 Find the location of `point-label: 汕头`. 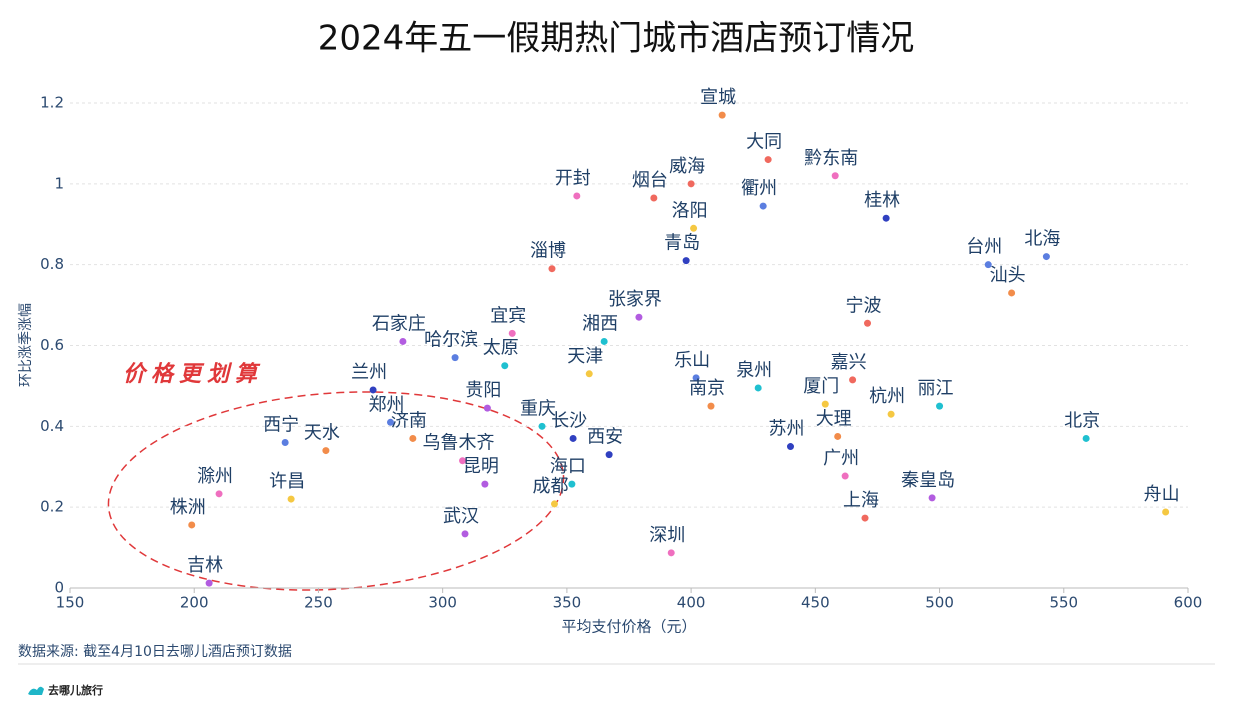

point-label: 汕头 is located at coordinates (1008, 275).